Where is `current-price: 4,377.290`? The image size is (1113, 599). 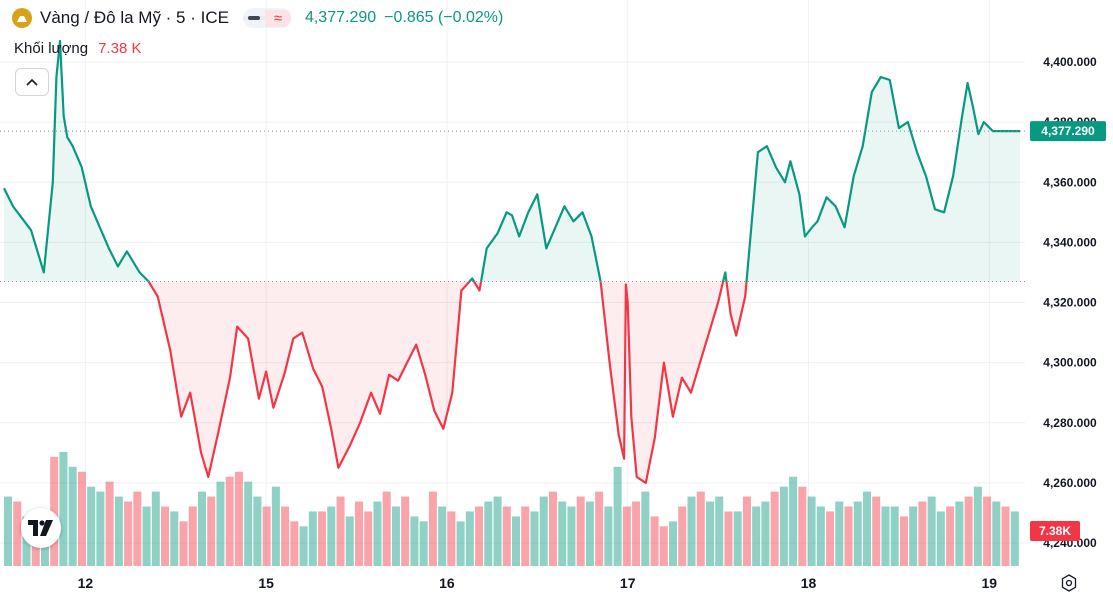
current-price: 4,377.290 is located at coordinates (340, 17).